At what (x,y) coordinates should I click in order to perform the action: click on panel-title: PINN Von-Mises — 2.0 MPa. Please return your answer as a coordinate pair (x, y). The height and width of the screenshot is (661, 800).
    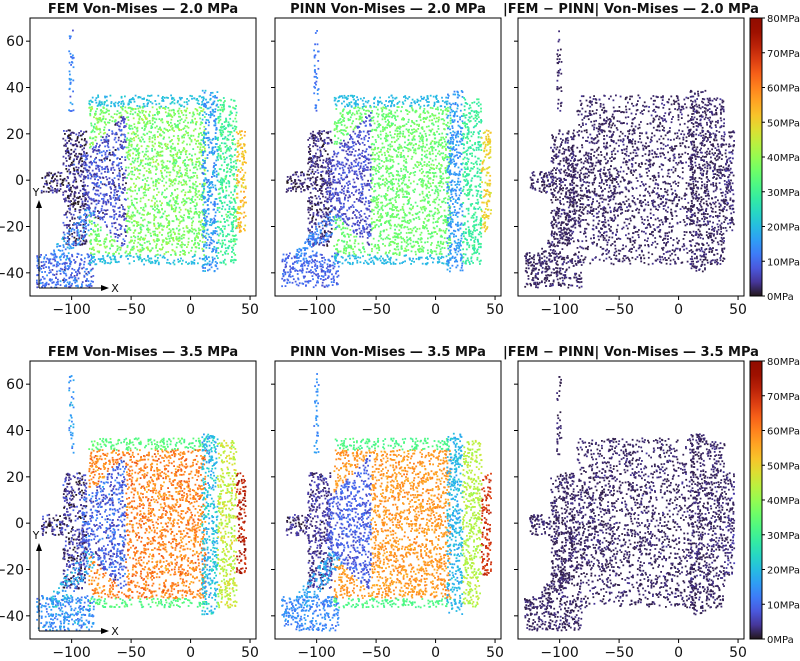
    Looking at the image, I should click on (388, 9).